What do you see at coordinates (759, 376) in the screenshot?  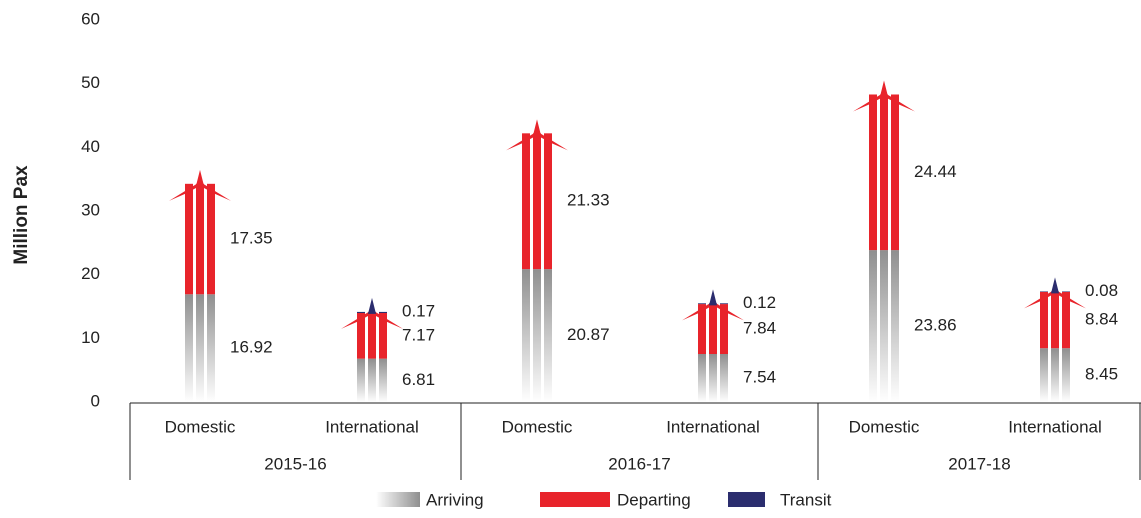 I see `value-label: 7.54` at bounding box center [759, 376].